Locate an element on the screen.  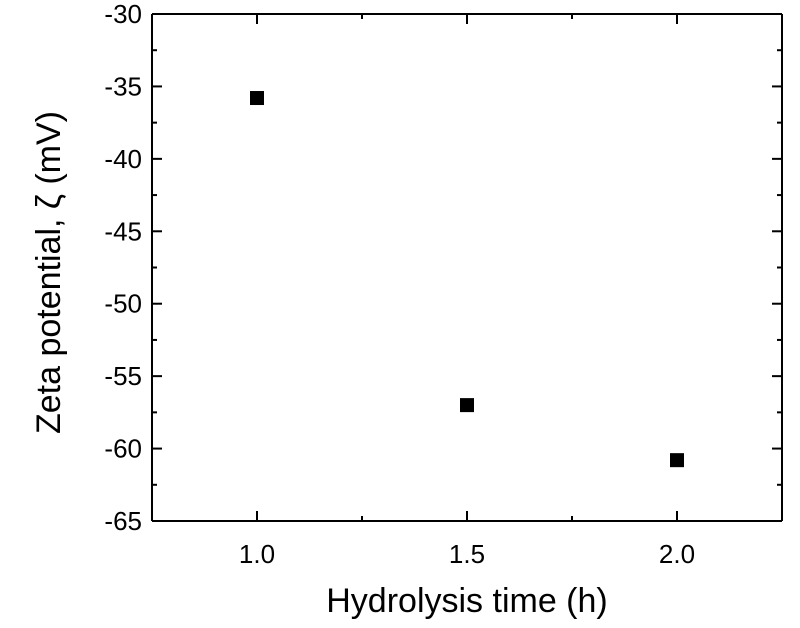
y-tick-label: -45 is located at coordinates (123, 231).